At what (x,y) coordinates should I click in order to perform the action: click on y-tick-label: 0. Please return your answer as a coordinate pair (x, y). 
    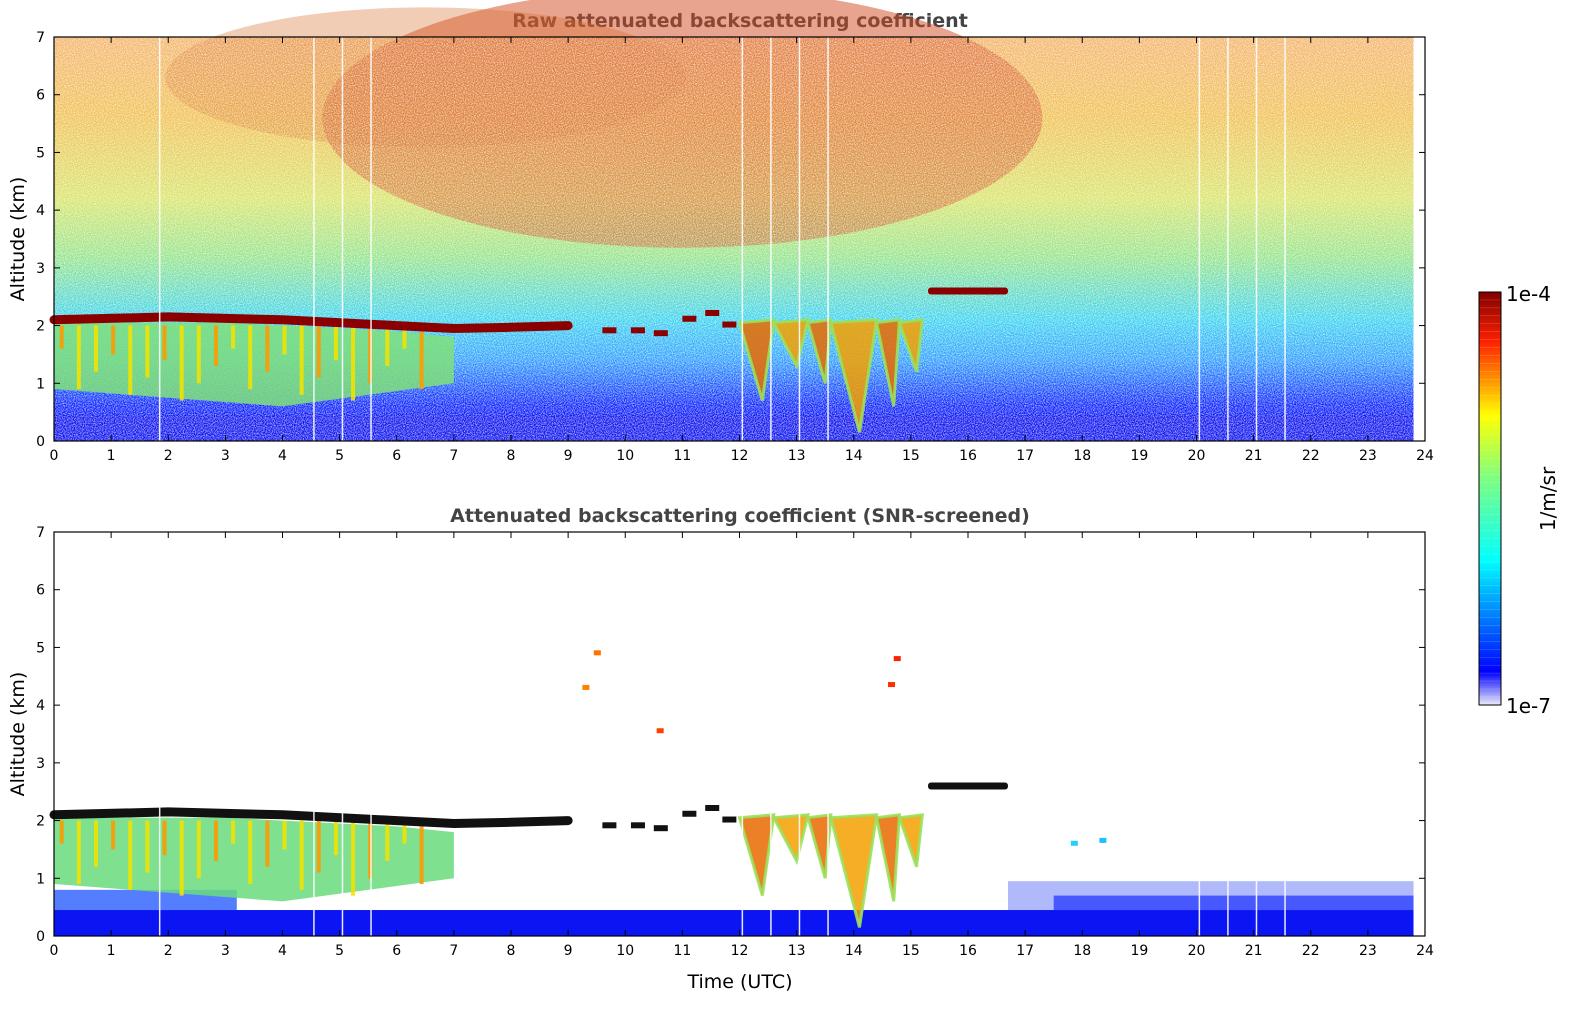
    Looking at the image, I should click on (40, 442).